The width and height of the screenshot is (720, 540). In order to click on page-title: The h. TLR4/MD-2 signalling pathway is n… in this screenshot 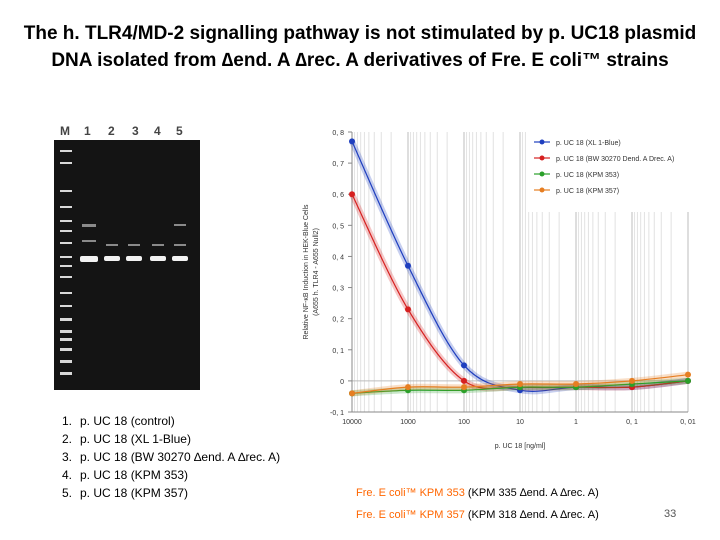, I will do `click(360, 47)`.